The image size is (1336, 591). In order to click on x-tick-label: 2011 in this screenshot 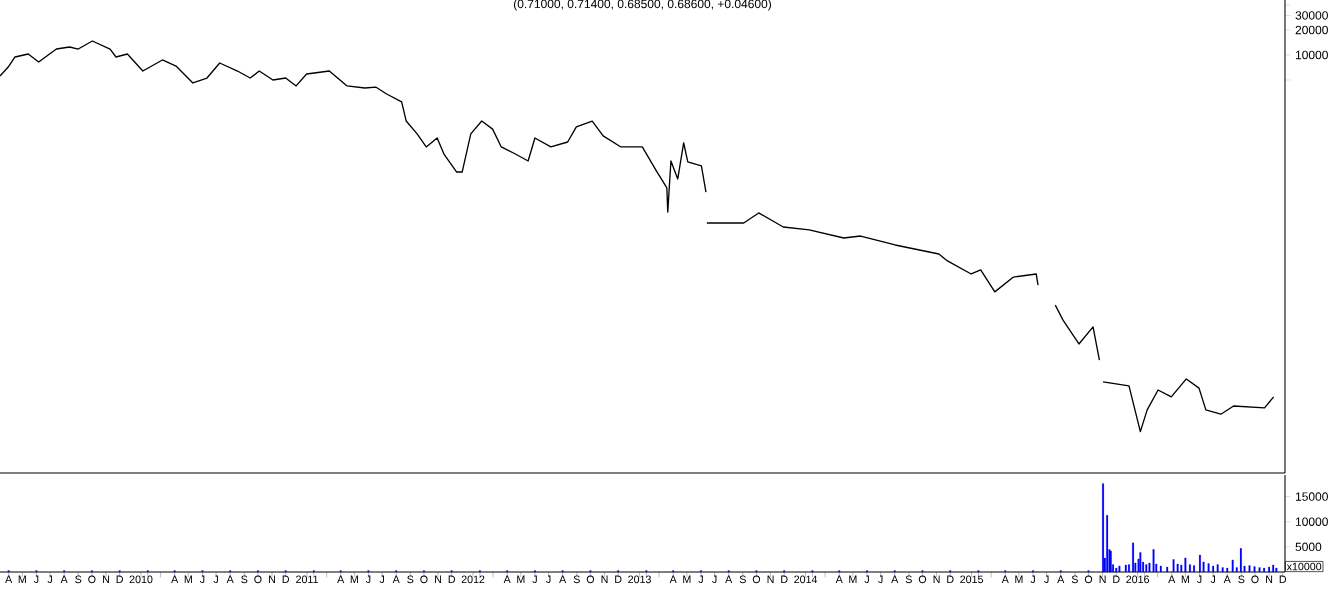, I will do `click(307, 579)`.